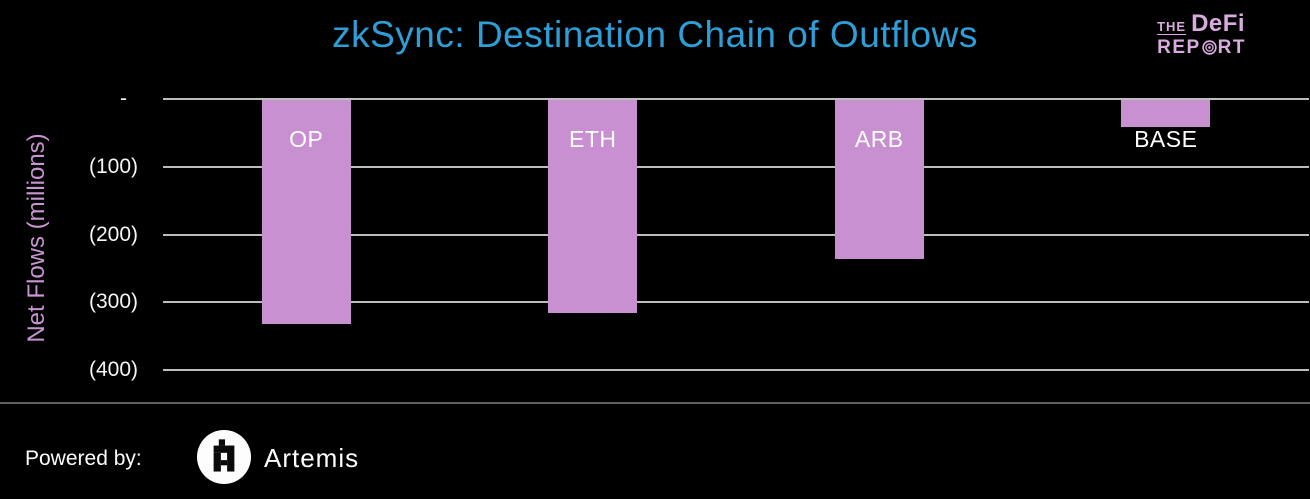 Image resolution: width=1310 pixels, height=499 pixels. I want to click on bar-label-arb: ARB, so click(879, 139).